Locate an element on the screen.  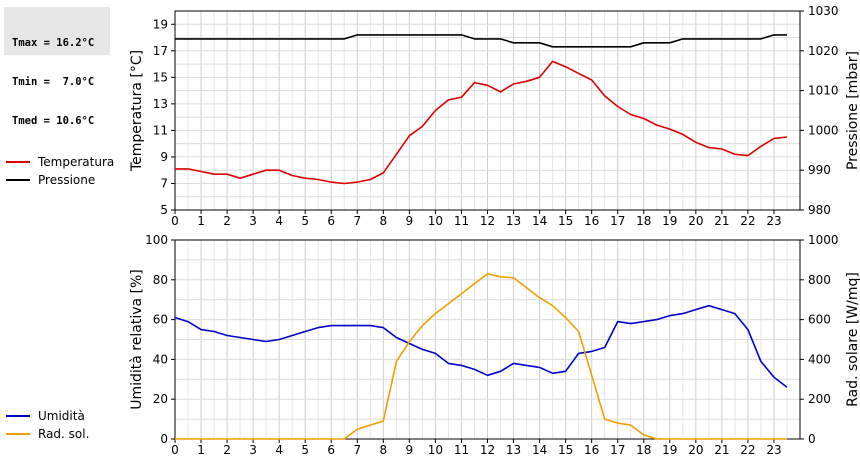
top-yr-tick-label: 1030 is located at coordinates (823, 11).